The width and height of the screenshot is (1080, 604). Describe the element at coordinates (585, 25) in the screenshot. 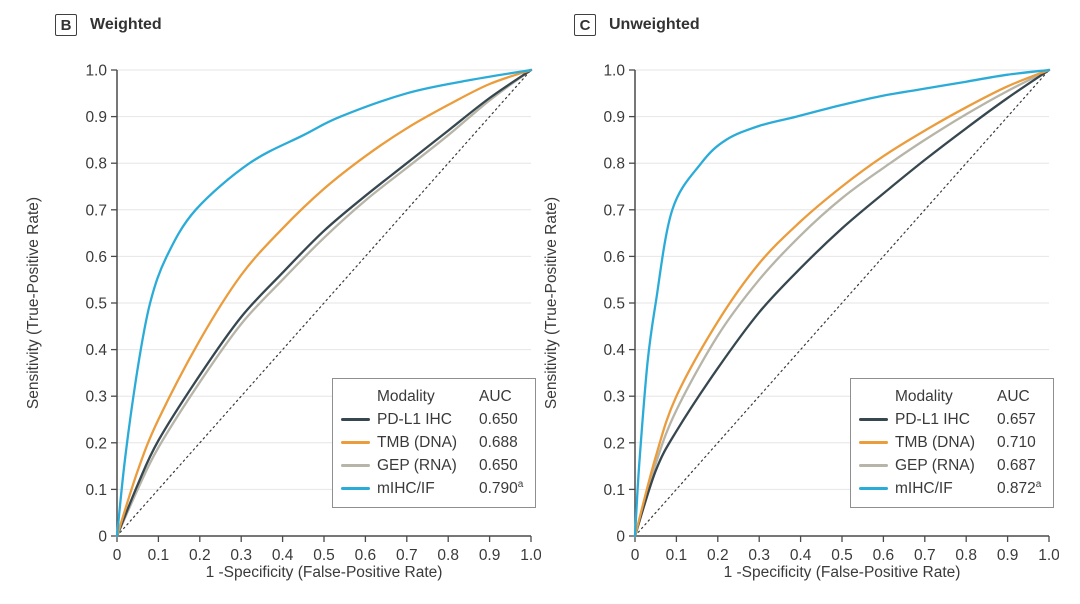

I see `panel-c-label-box: C` at that location.